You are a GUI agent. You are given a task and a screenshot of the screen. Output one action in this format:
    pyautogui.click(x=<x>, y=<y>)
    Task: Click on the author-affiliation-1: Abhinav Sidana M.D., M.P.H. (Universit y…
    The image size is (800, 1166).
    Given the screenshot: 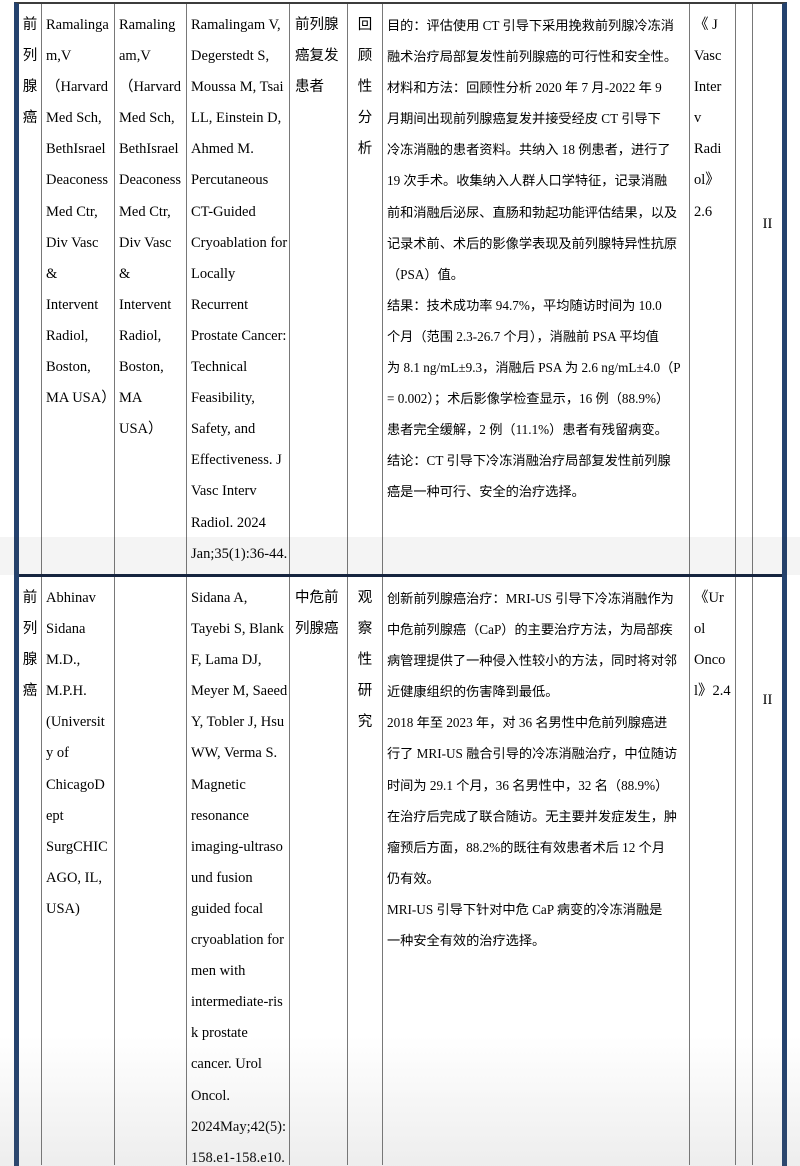 What is the action you would take?
    pyautogui.click(x=78, y=871)
    